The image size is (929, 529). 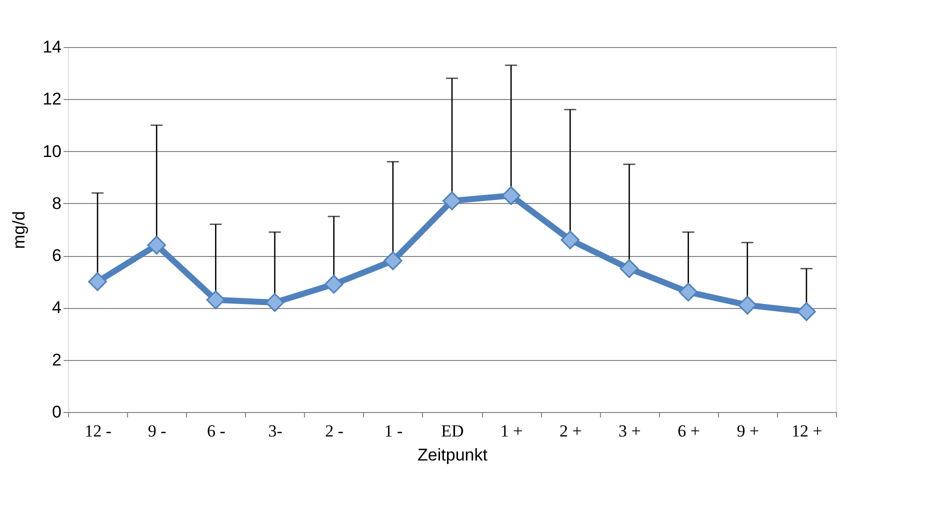 I want to click on x-tick-label: ED, so click(x=452, y=431).